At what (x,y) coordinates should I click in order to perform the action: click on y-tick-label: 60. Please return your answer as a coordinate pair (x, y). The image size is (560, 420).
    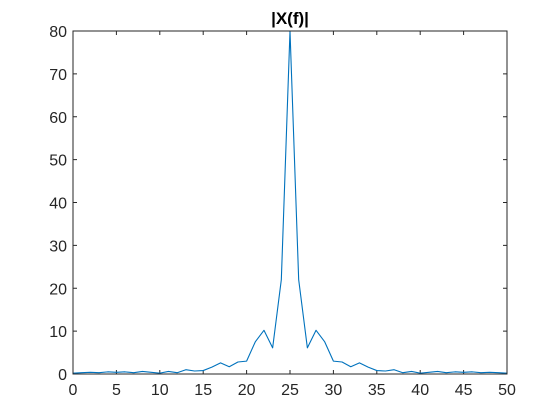
    Looking at the image, I should click on (58, 118).